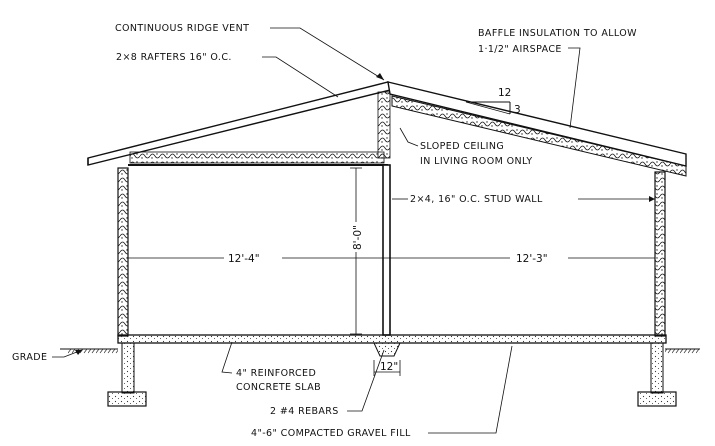 This screenshot has width=715, height=446. Describe the element at coordinates (387, 349) in the screenshot. I see `interior-footing` at that location.